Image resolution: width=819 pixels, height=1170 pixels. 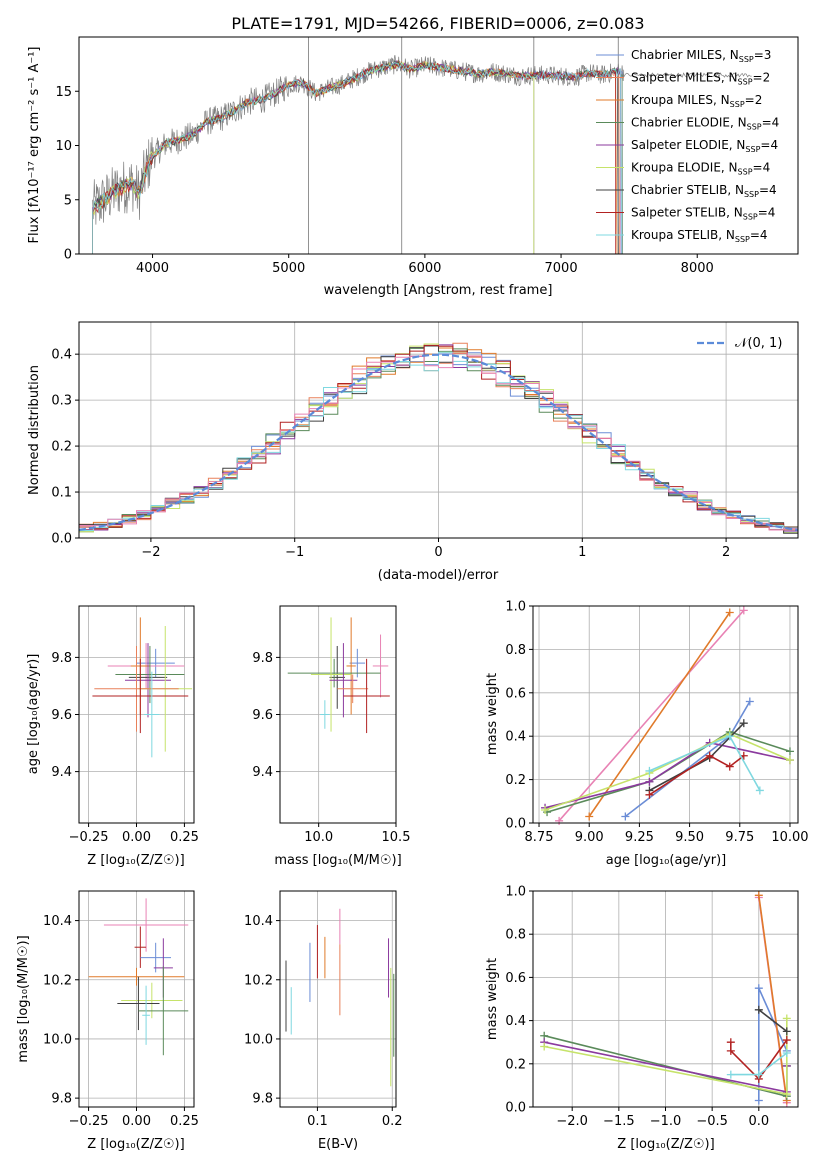 I want to click on legend-entry-label: Salpeter MILES, NSSP=2, so click(x=700, y=79).